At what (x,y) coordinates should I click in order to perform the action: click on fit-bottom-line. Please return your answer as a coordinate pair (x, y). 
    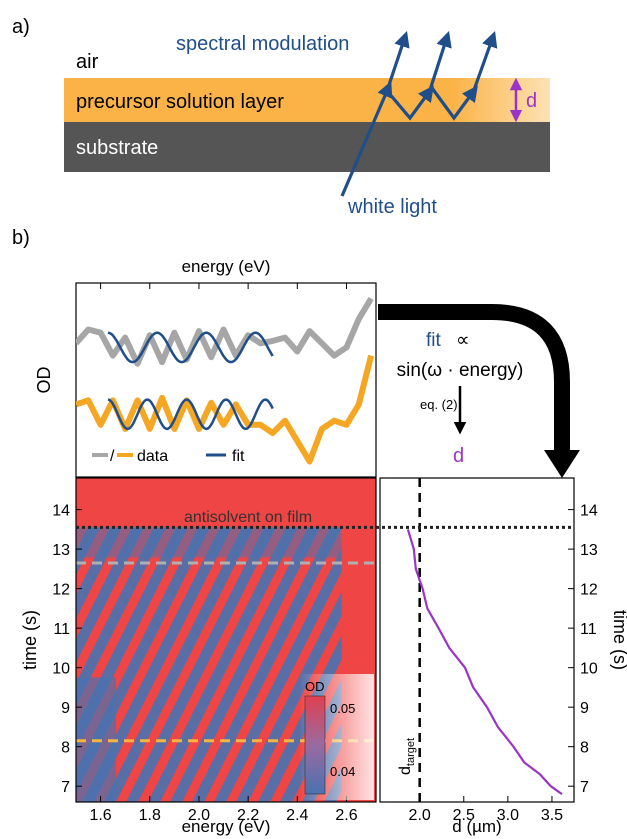
    Looking at the image, I should click on (190, 414).